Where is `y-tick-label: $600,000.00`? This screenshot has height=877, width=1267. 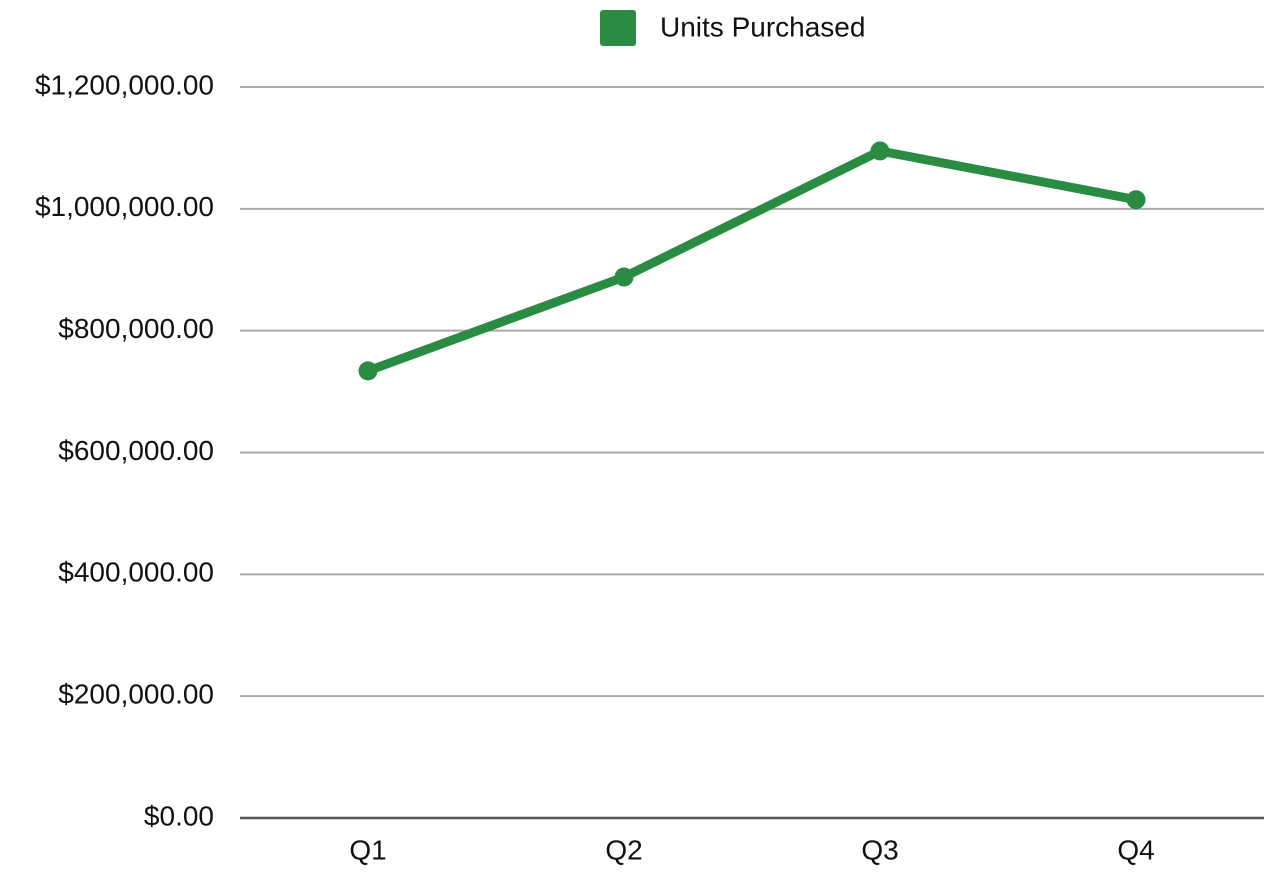
y-tick-label: $600,000.00 is located at coordinates (136, 450).